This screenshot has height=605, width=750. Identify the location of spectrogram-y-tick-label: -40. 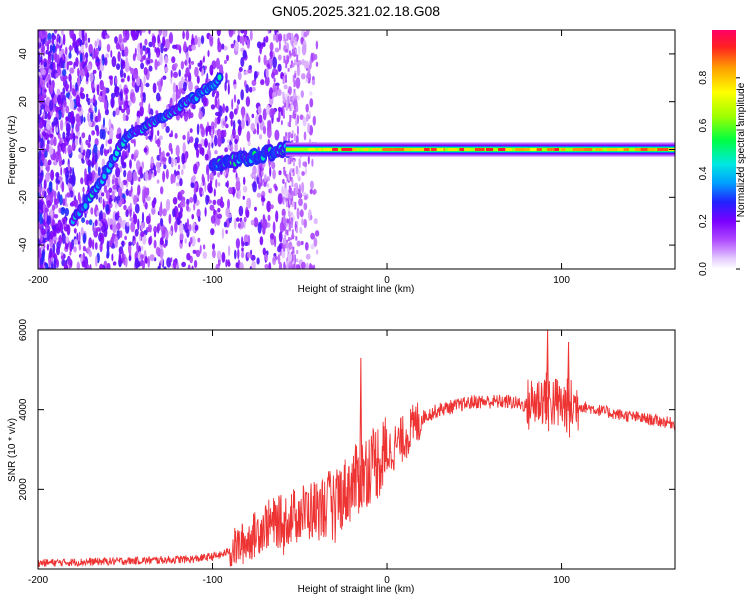
(23, 244).